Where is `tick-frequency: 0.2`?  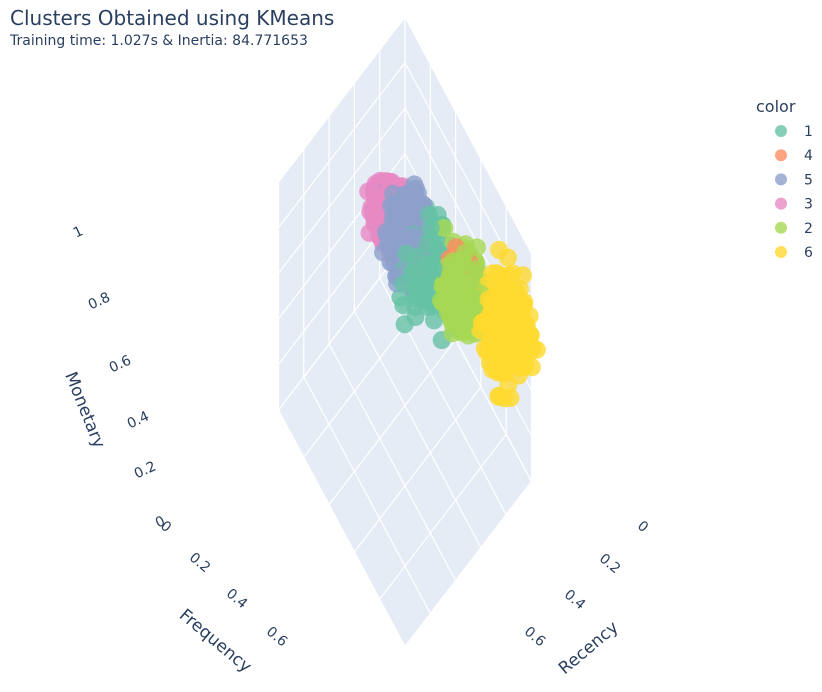
tick-frequency: 0.2 is located at coordinates (199, 563).